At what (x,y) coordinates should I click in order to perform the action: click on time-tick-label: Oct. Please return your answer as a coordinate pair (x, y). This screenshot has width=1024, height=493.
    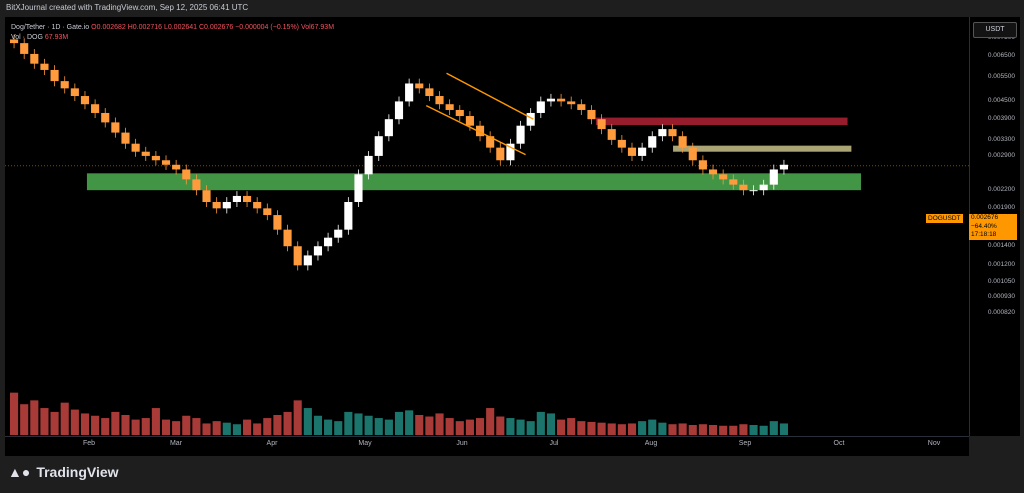
    Looking at the image, I should click on (839, 443).